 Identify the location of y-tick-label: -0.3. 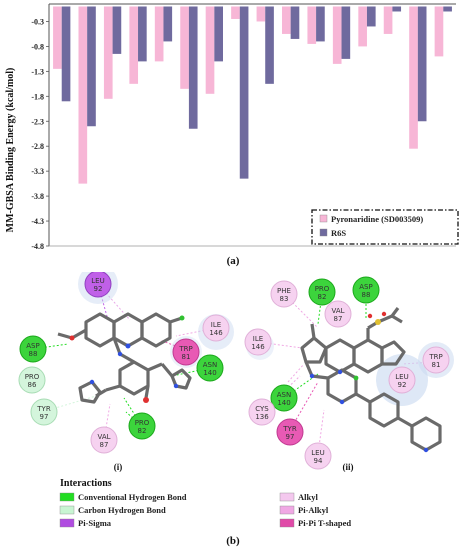
(37, 21).